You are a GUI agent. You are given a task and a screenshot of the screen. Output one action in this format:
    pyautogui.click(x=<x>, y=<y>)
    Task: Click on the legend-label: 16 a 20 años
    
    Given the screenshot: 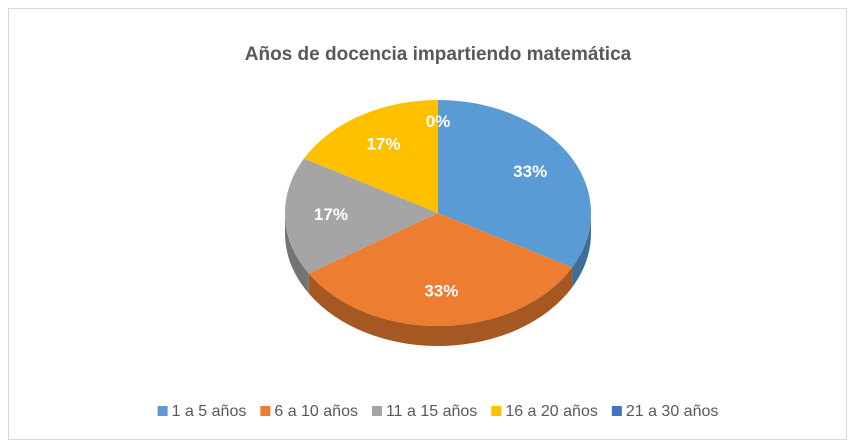 What is the action you would take?
    pyautogui.click(x=551, y=411)
    